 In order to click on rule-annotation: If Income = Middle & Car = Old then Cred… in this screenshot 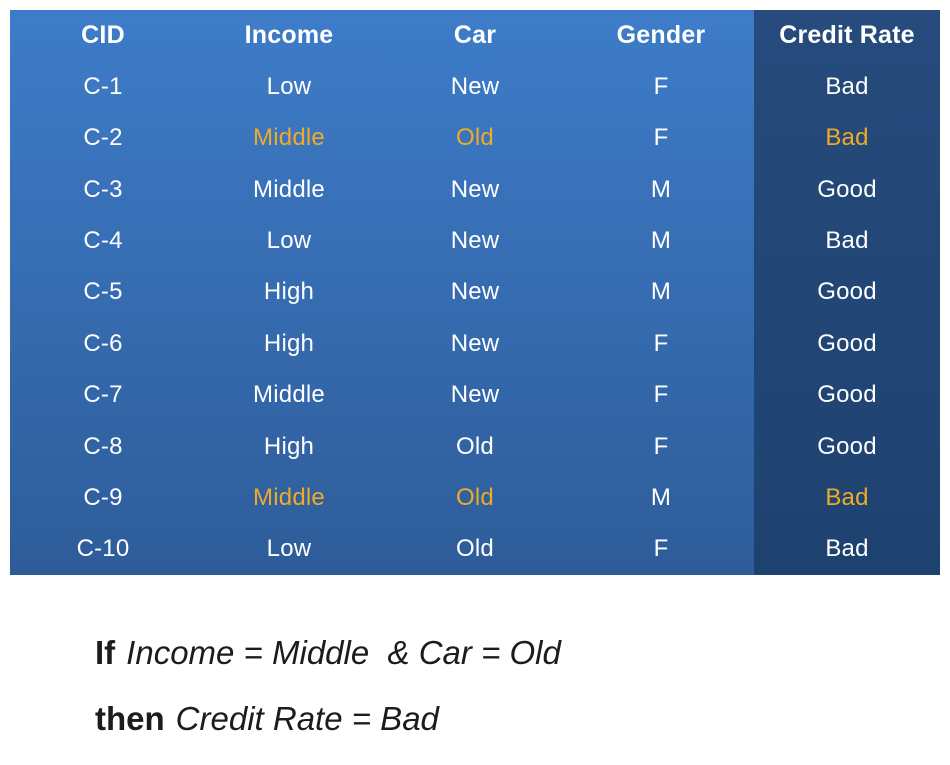, I will do `click(328, 686)`.